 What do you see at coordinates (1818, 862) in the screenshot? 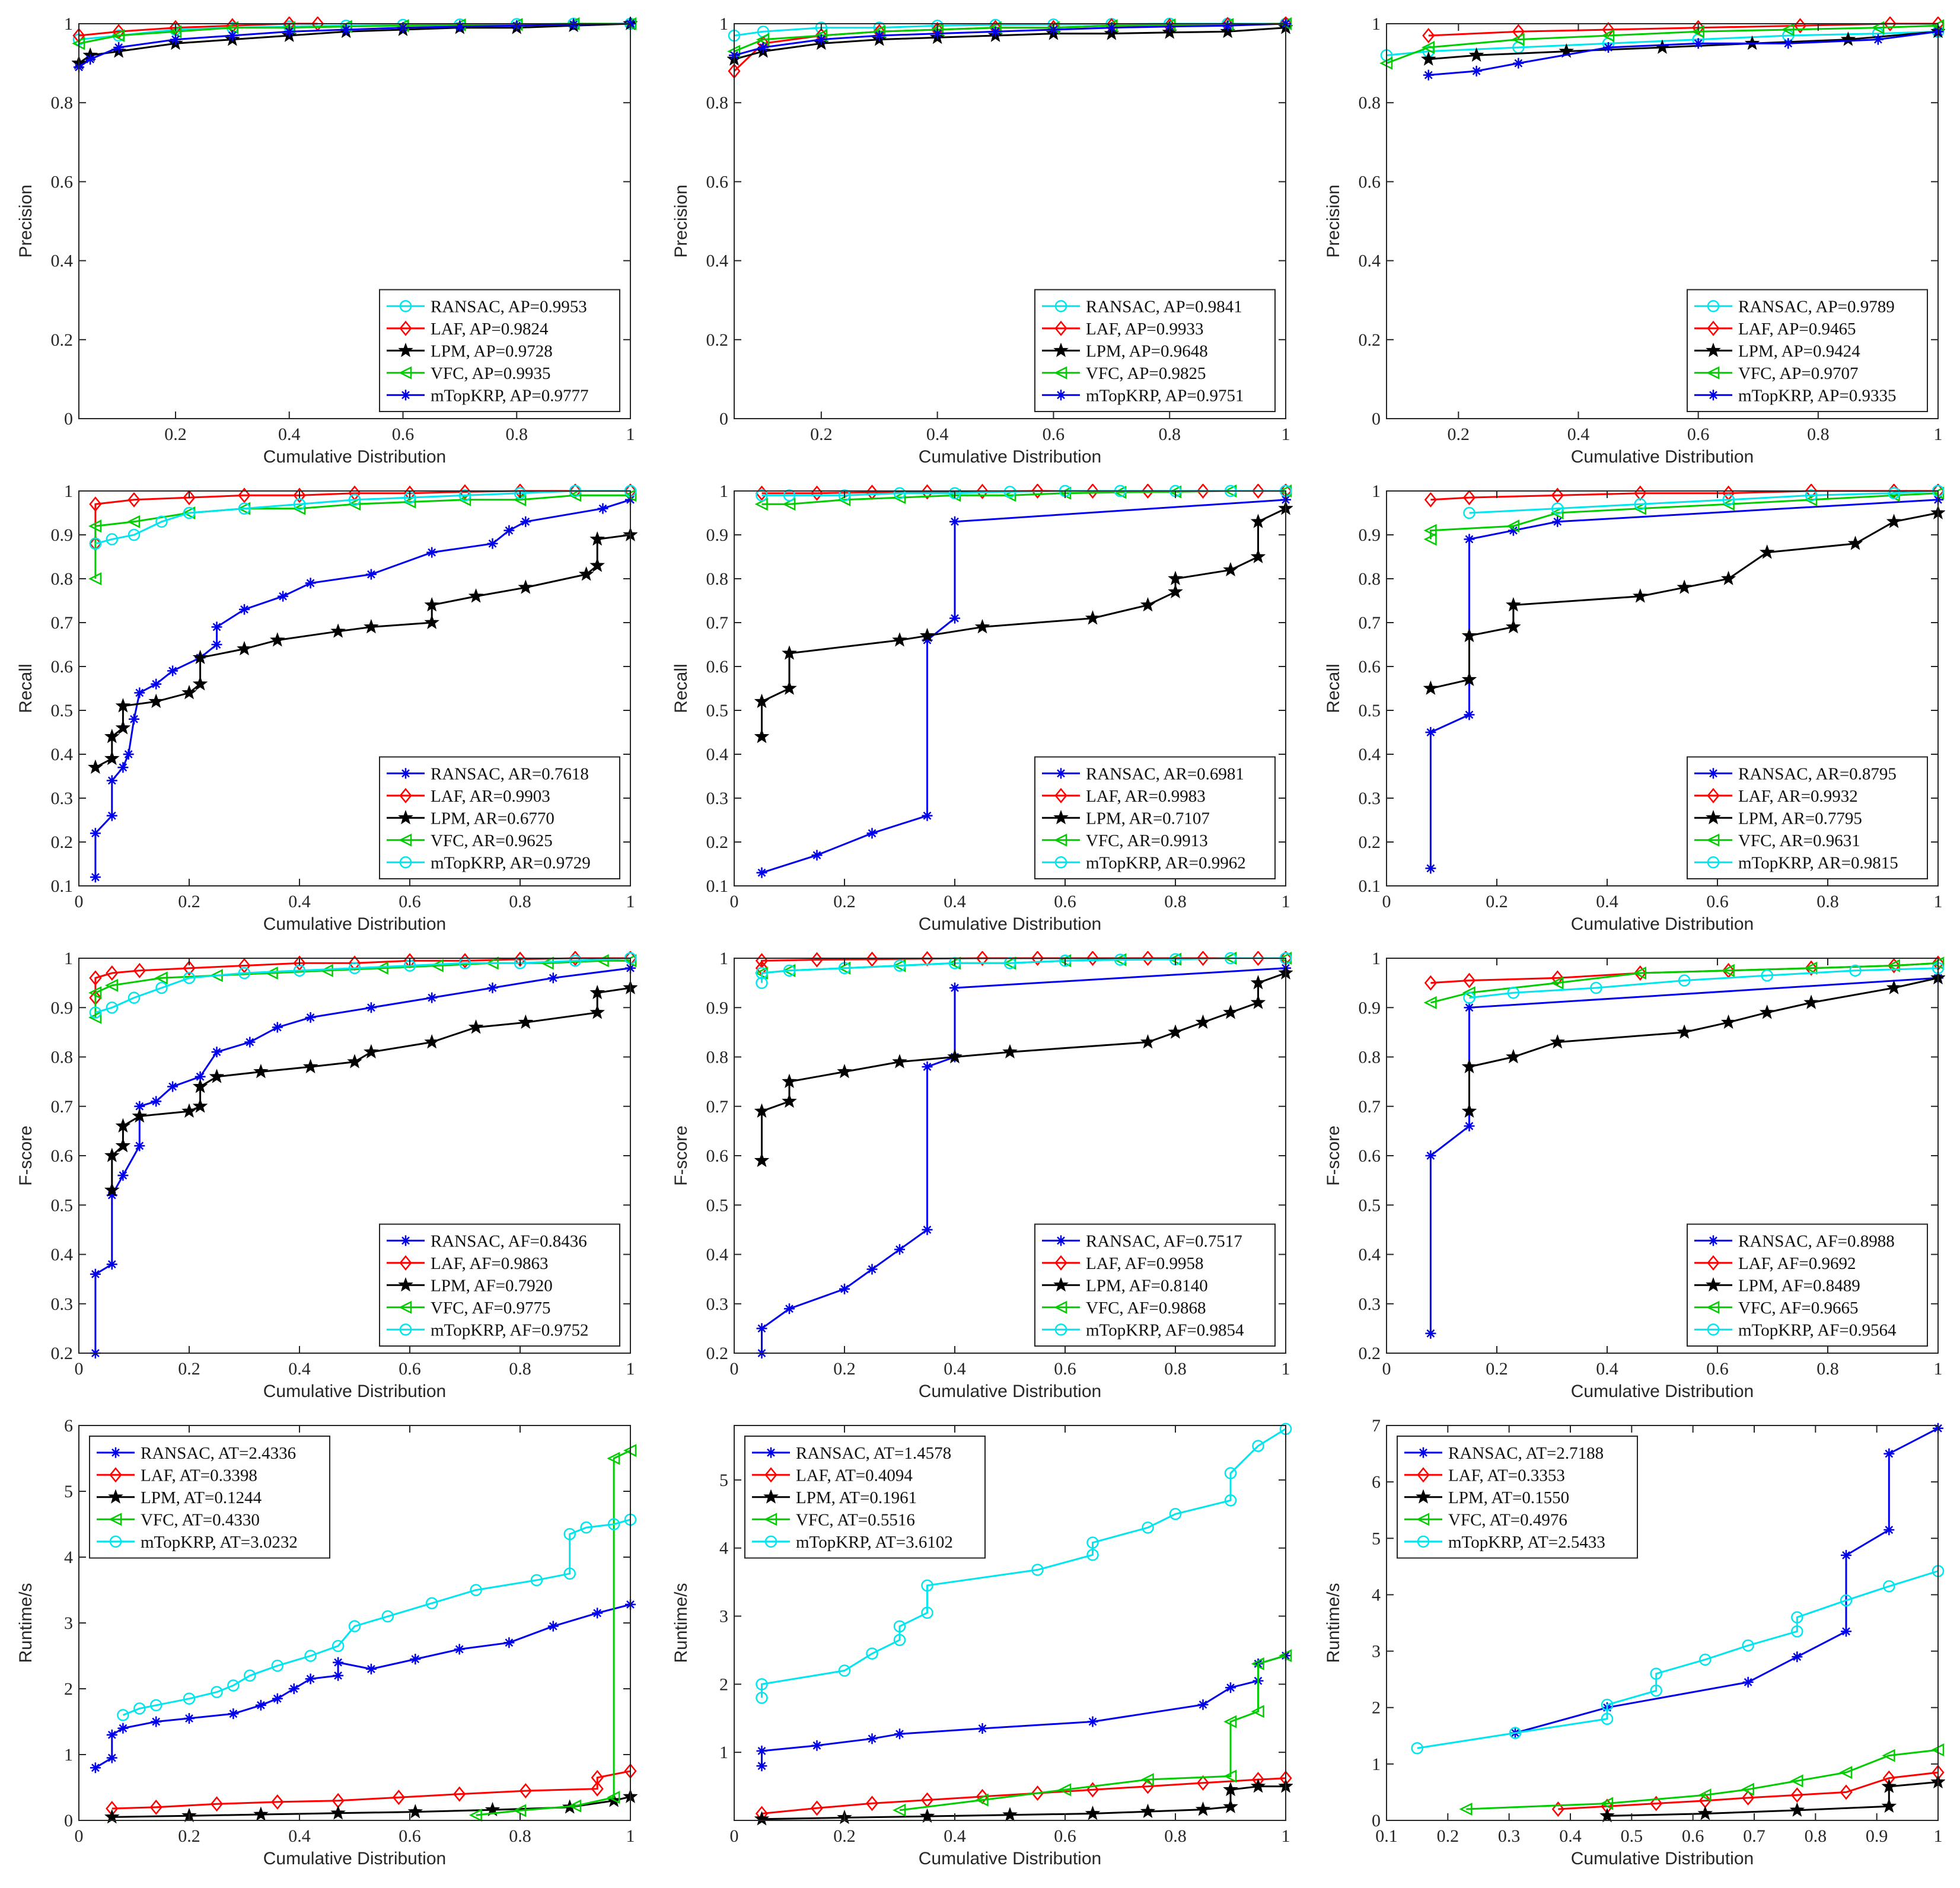
I see `legend-entry: mTopKRP, AR=0.9815` at bounding box center [1818, 862].